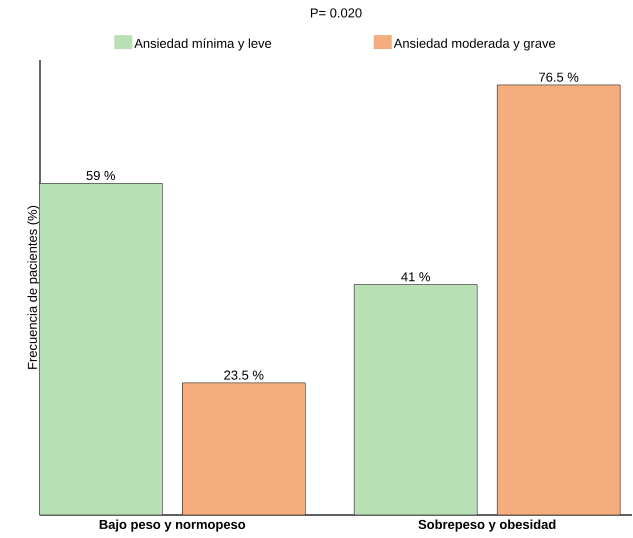  Describe the element at coordinates (101, 175) in the screenshot. I see `data-label: 59 %` at that location.